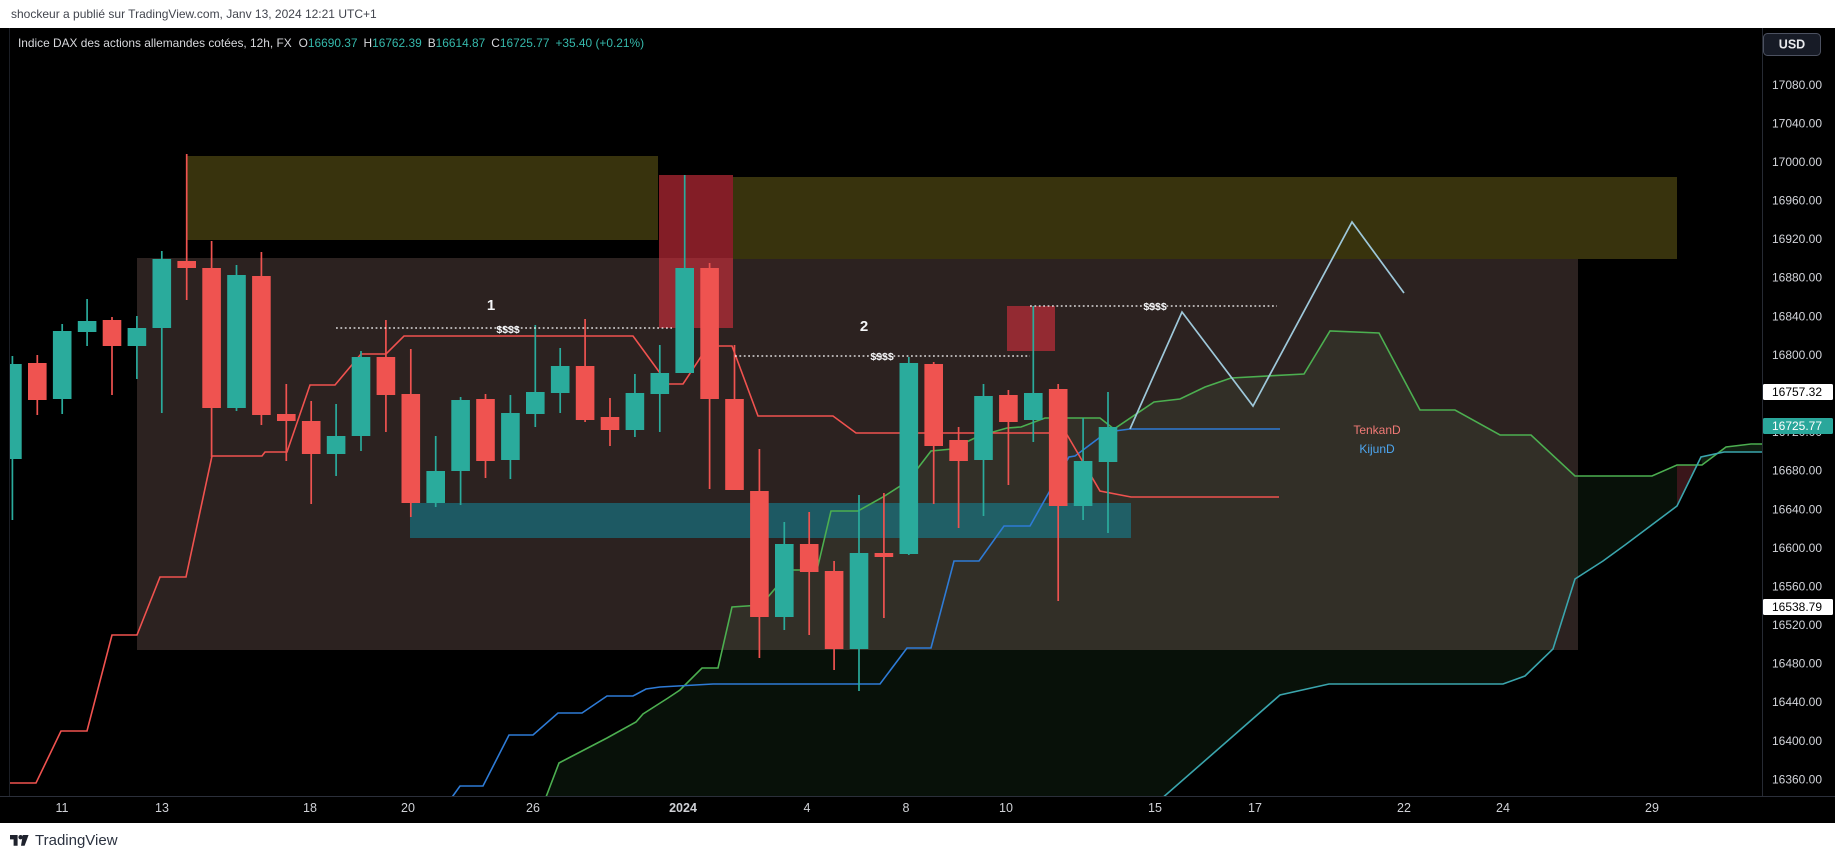  What do you see at coordinates (1652, 808) in the screenshot?
I see `svg-text: 29` at bounding box center [1652, 808].